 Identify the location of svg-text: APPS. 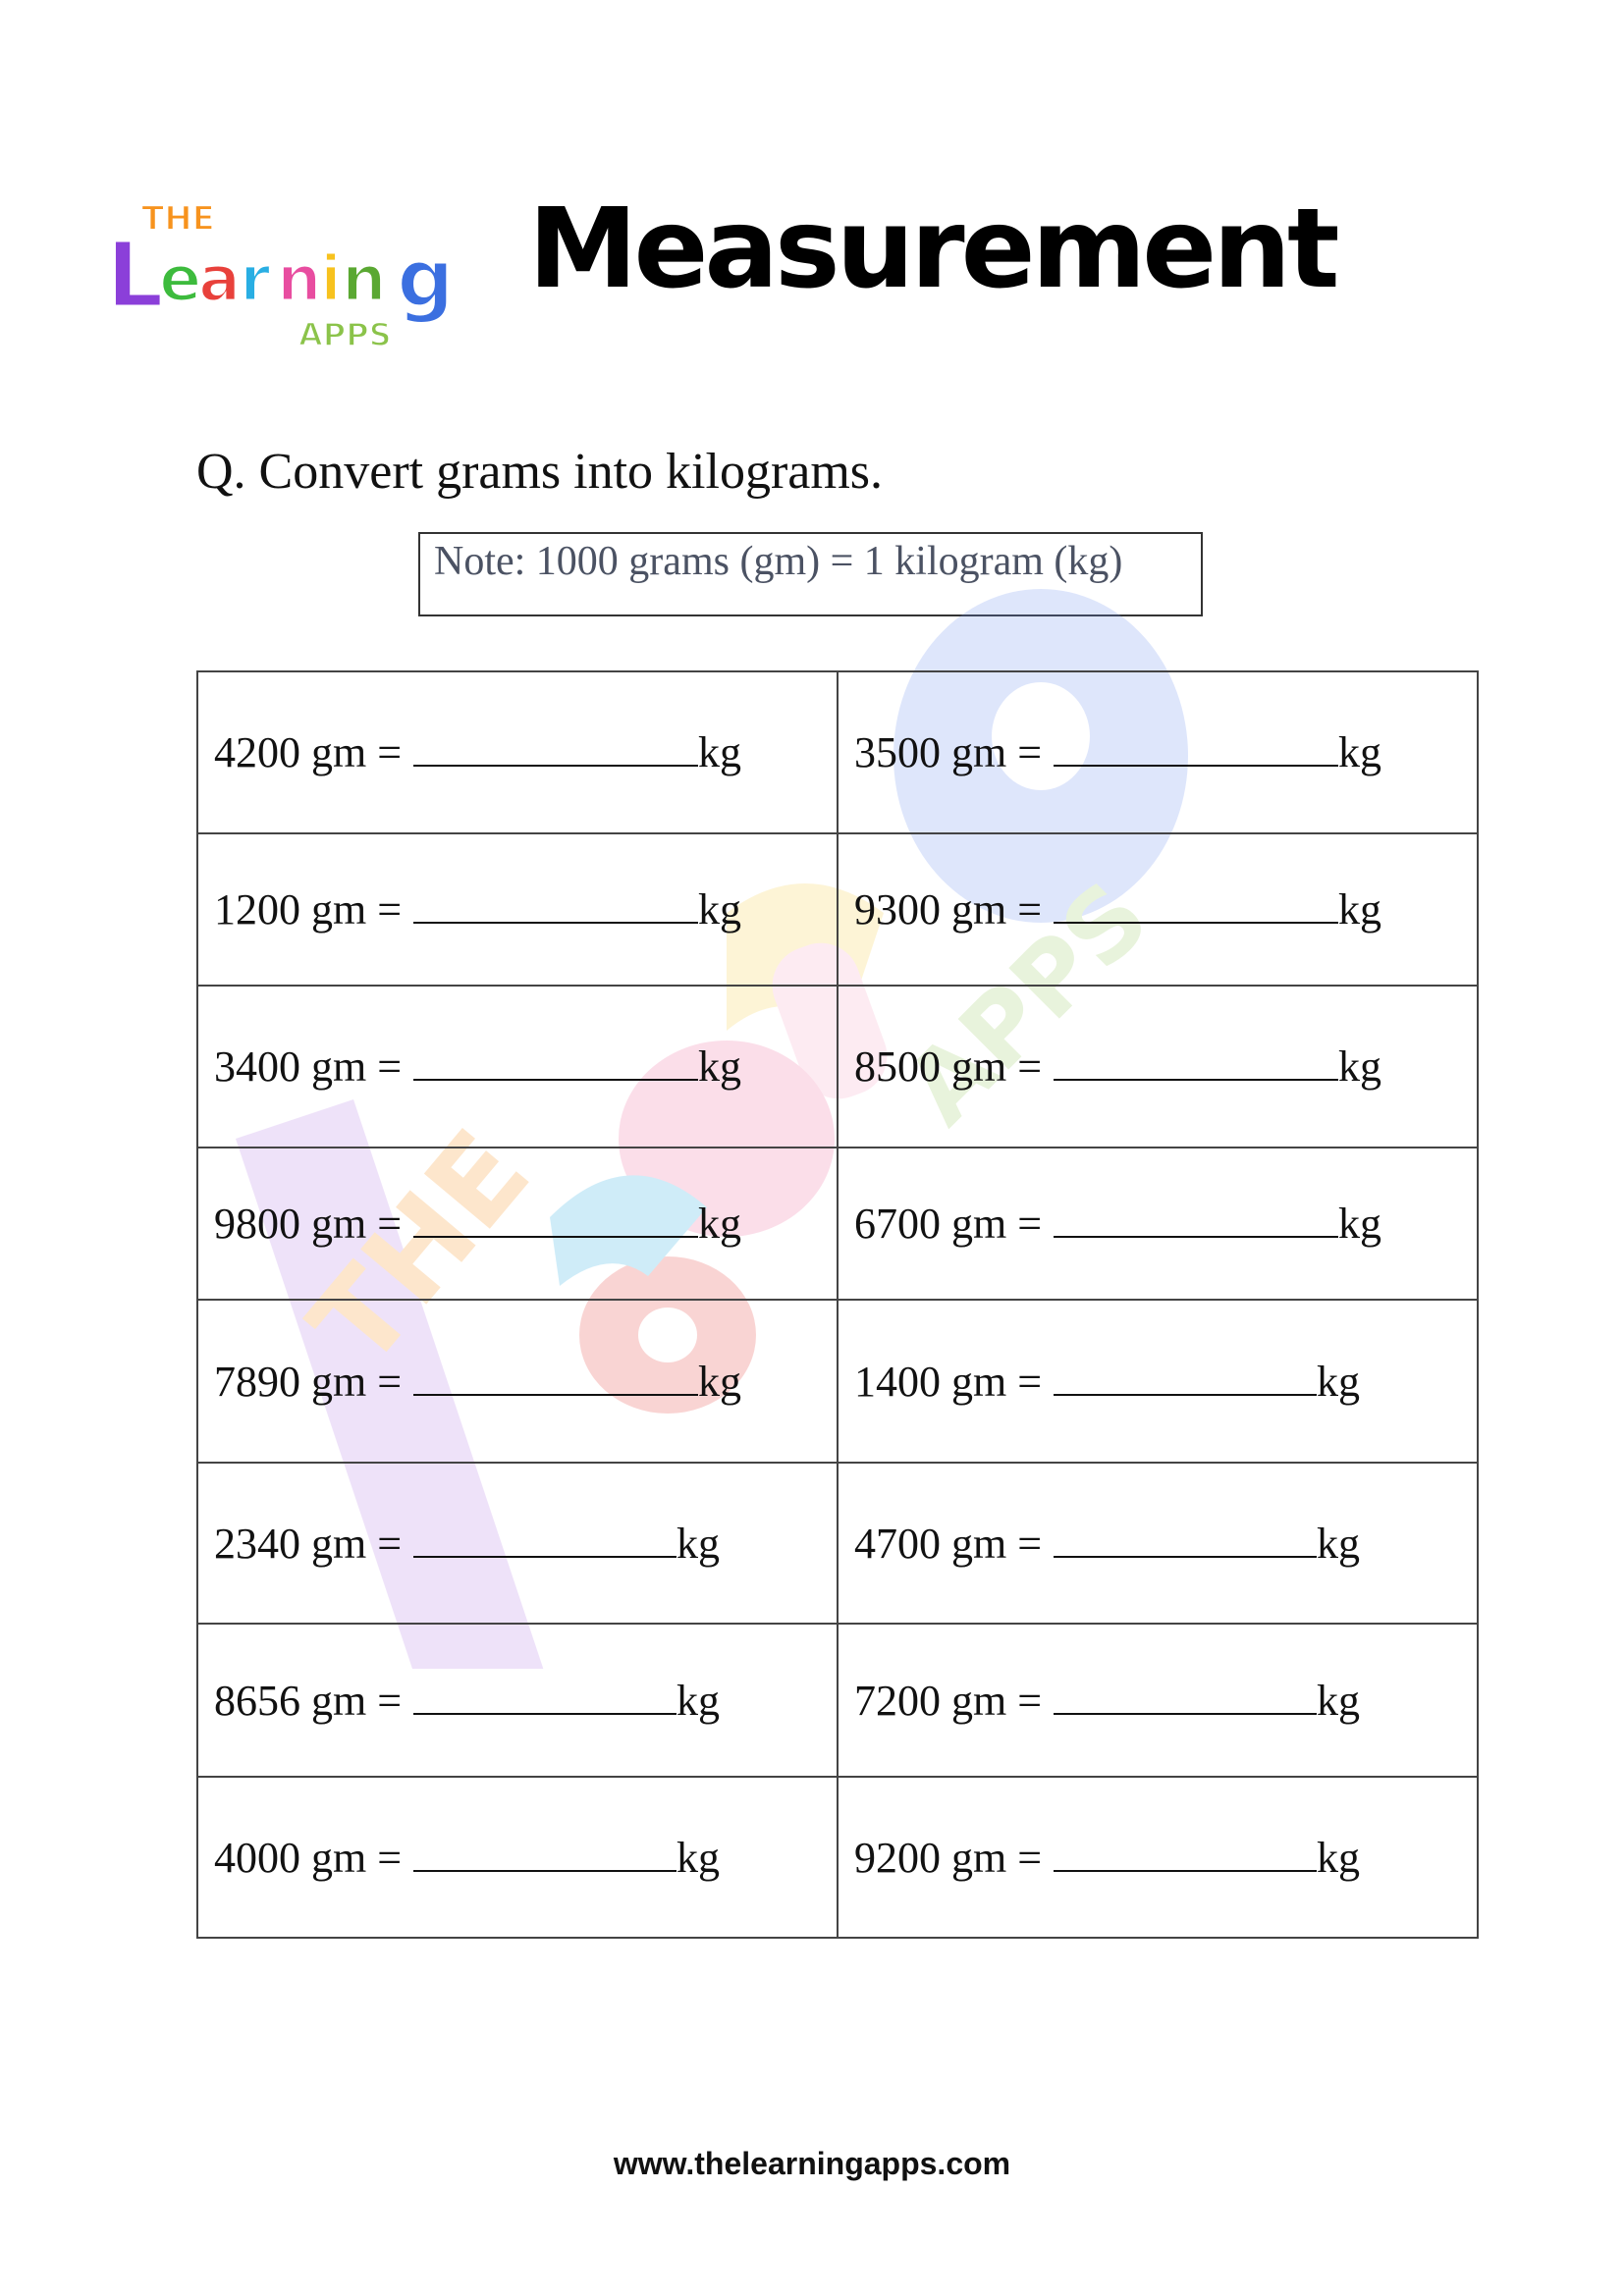
(345, 334).